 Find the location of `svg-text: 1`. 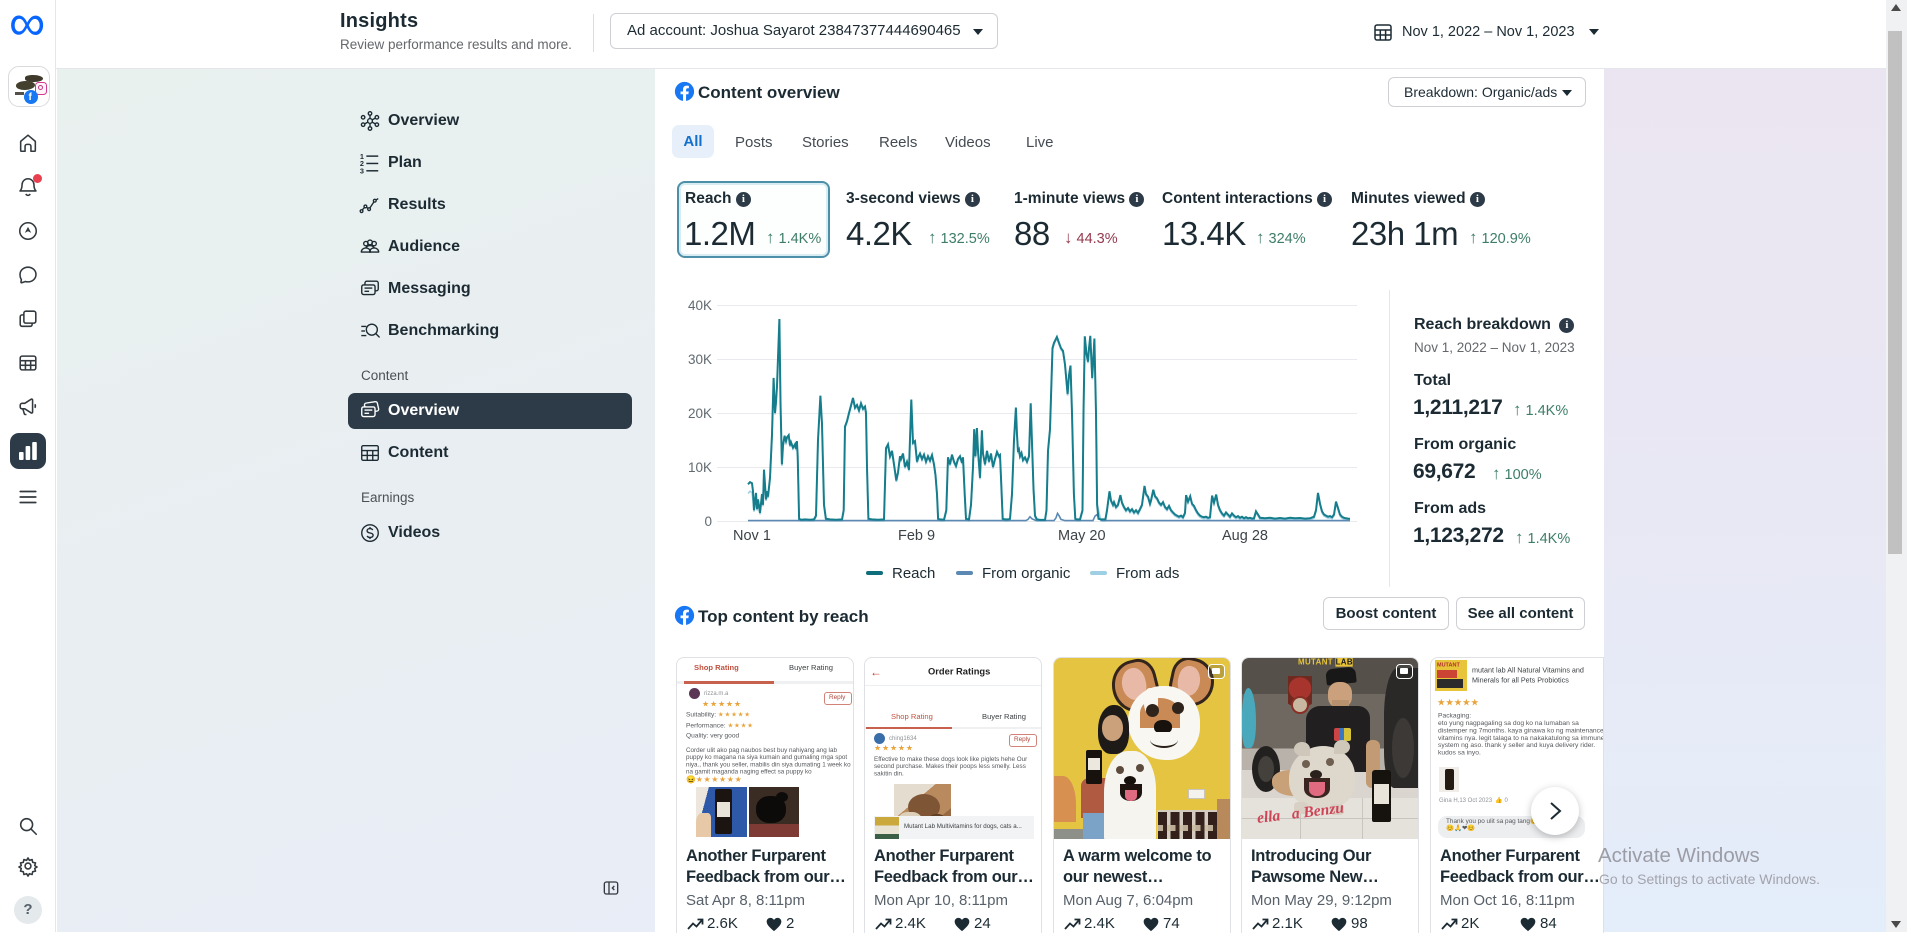

svg-text: 1 is located at coordinates (362, 156).